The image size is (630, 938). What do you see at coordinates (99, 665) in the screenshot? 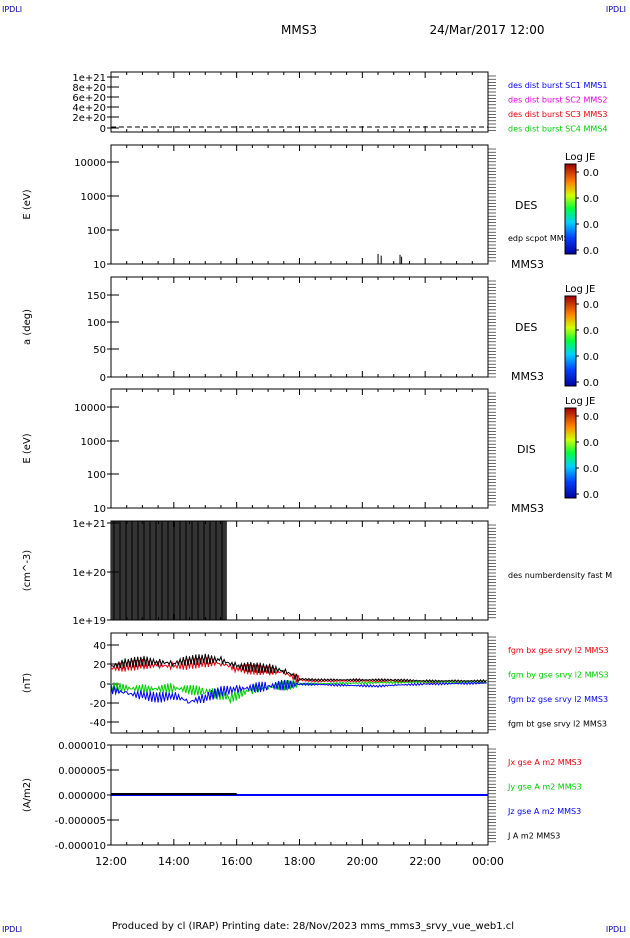
I see `y-tick-label: 20` at bounding box center [99, 665].